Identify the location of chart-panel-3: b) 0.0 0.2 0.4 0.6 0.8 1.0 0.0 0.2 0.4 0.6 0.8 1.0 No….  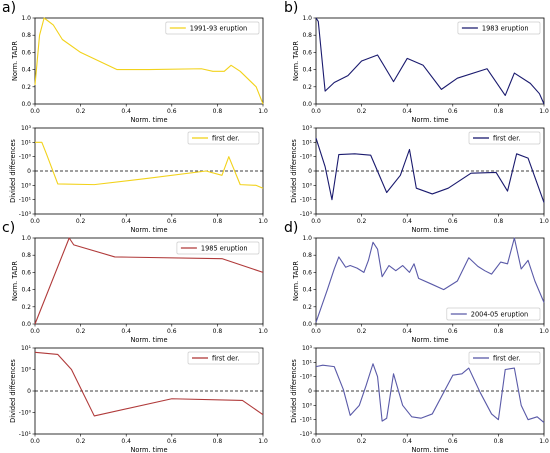
(416, 62).